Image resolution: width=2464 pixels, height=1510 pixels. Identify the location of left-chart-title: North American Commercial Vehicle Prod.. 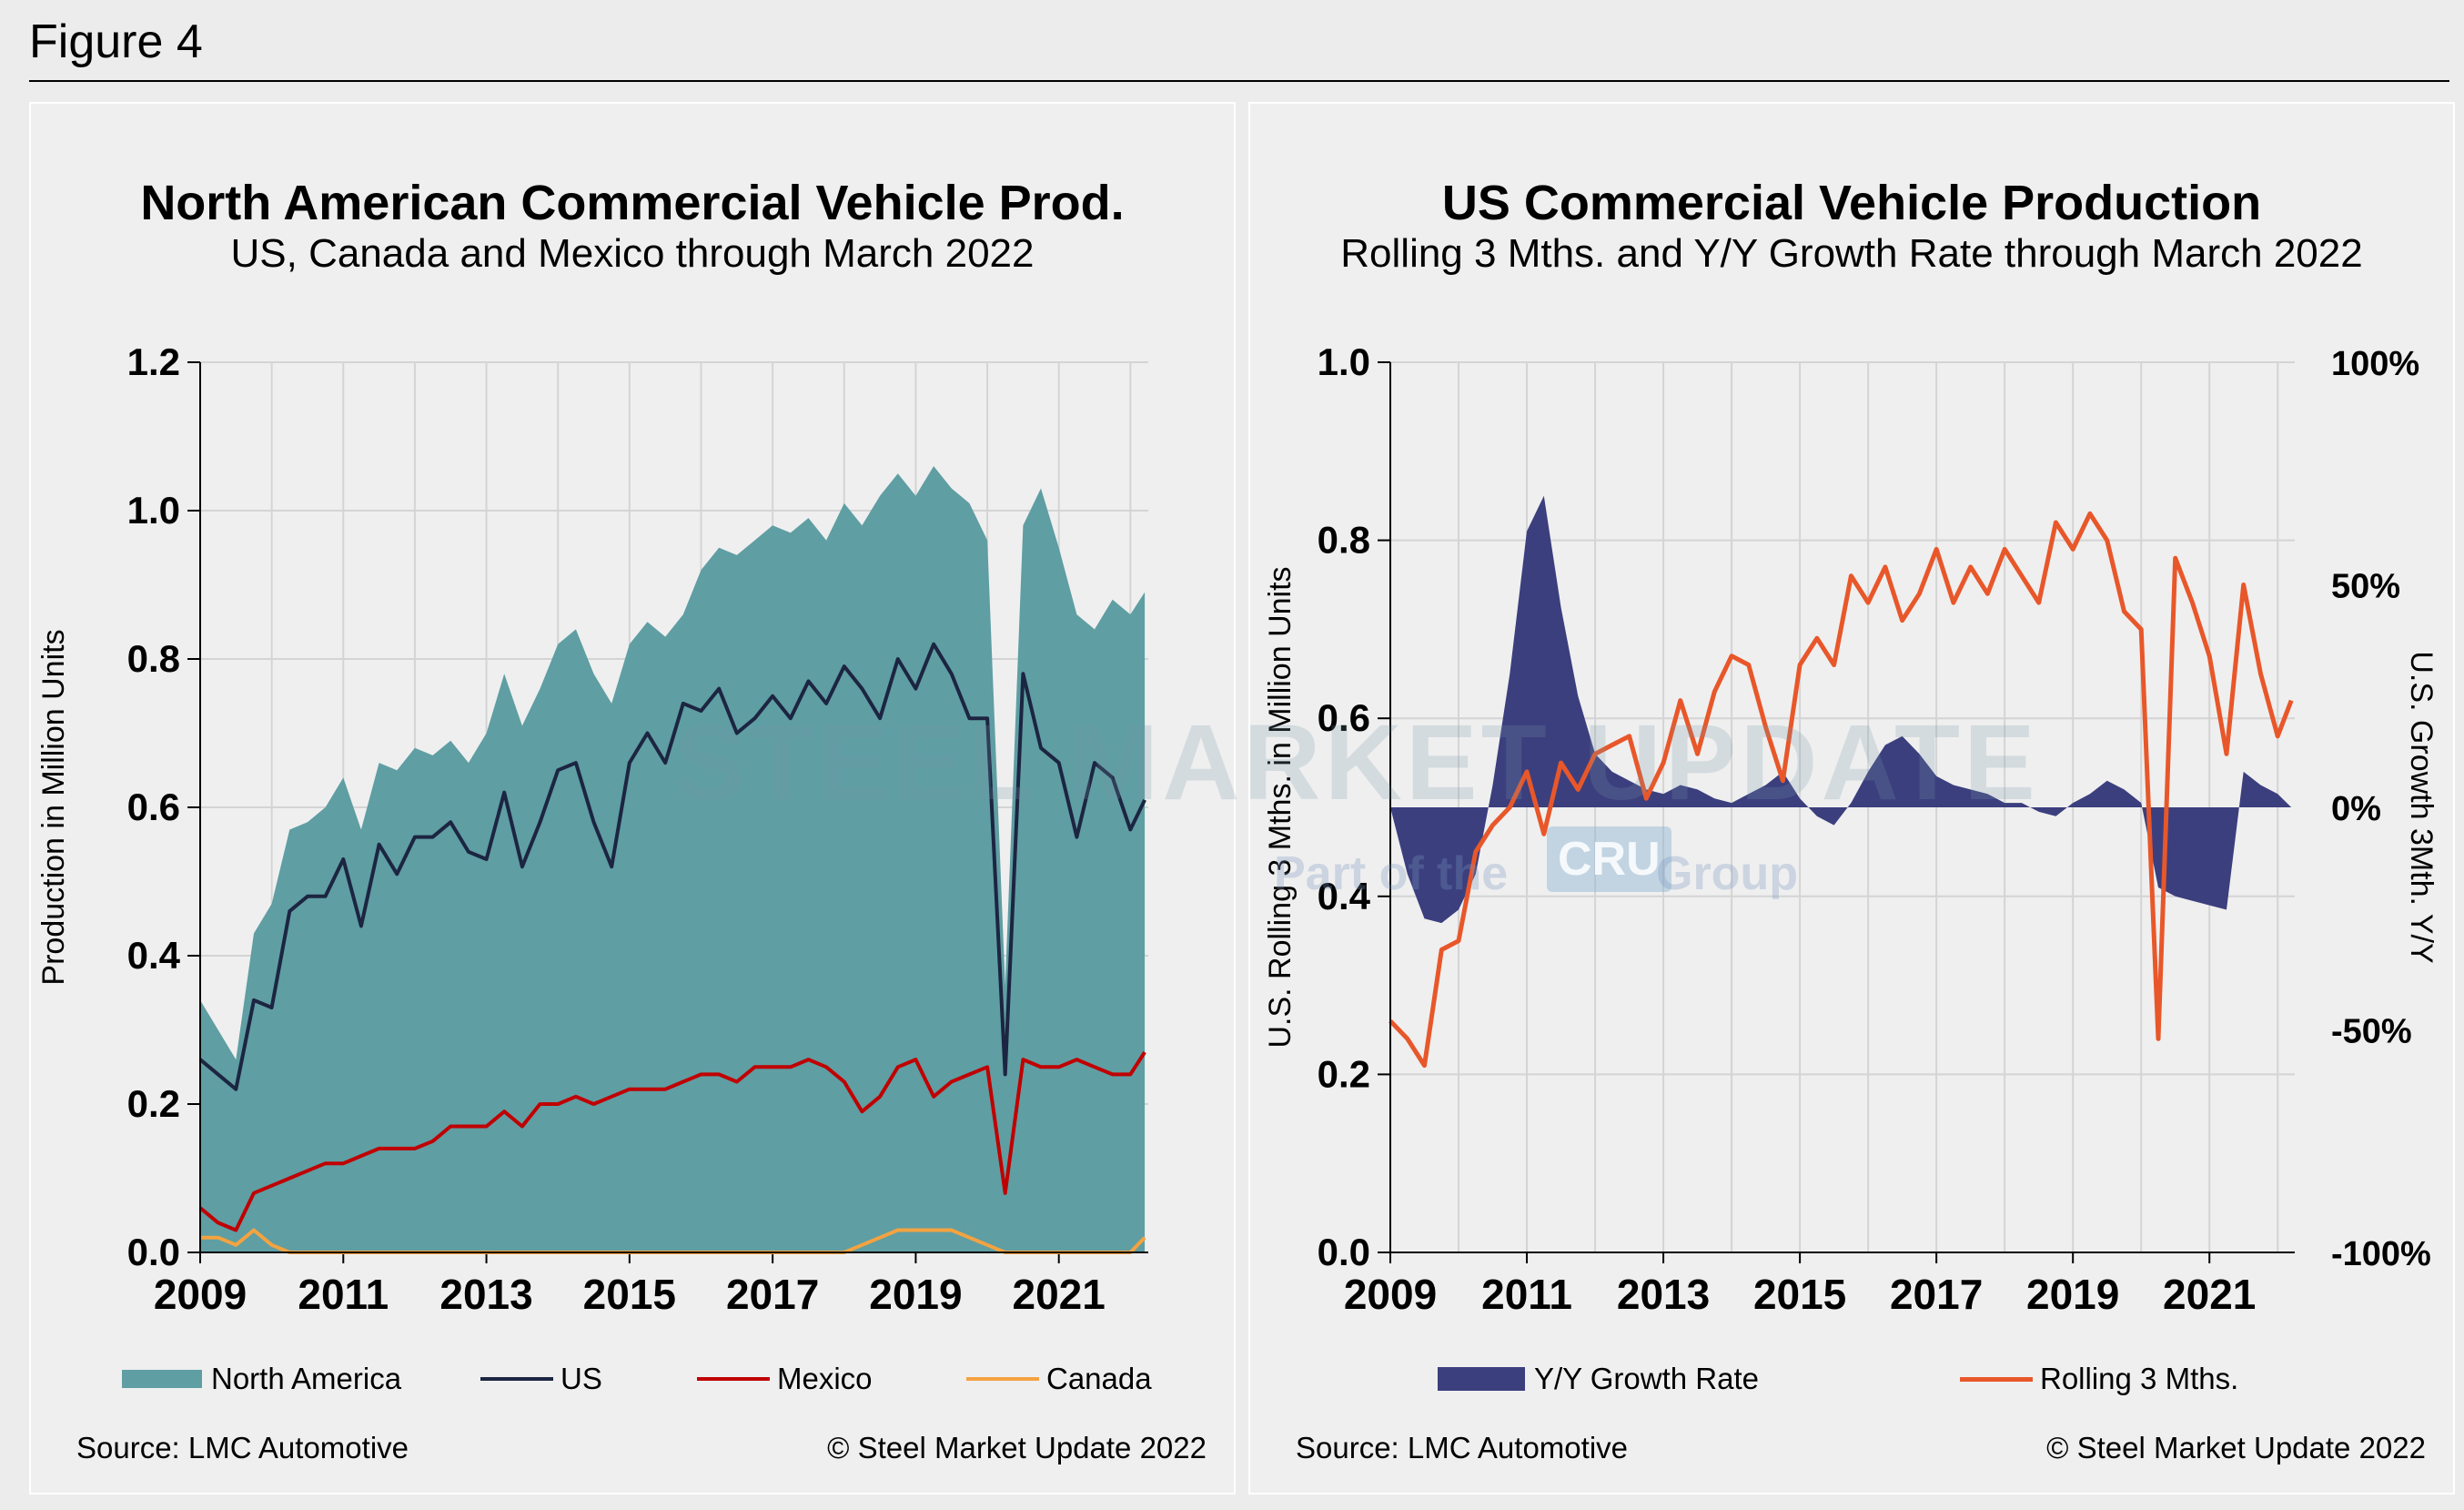
(632, 203).